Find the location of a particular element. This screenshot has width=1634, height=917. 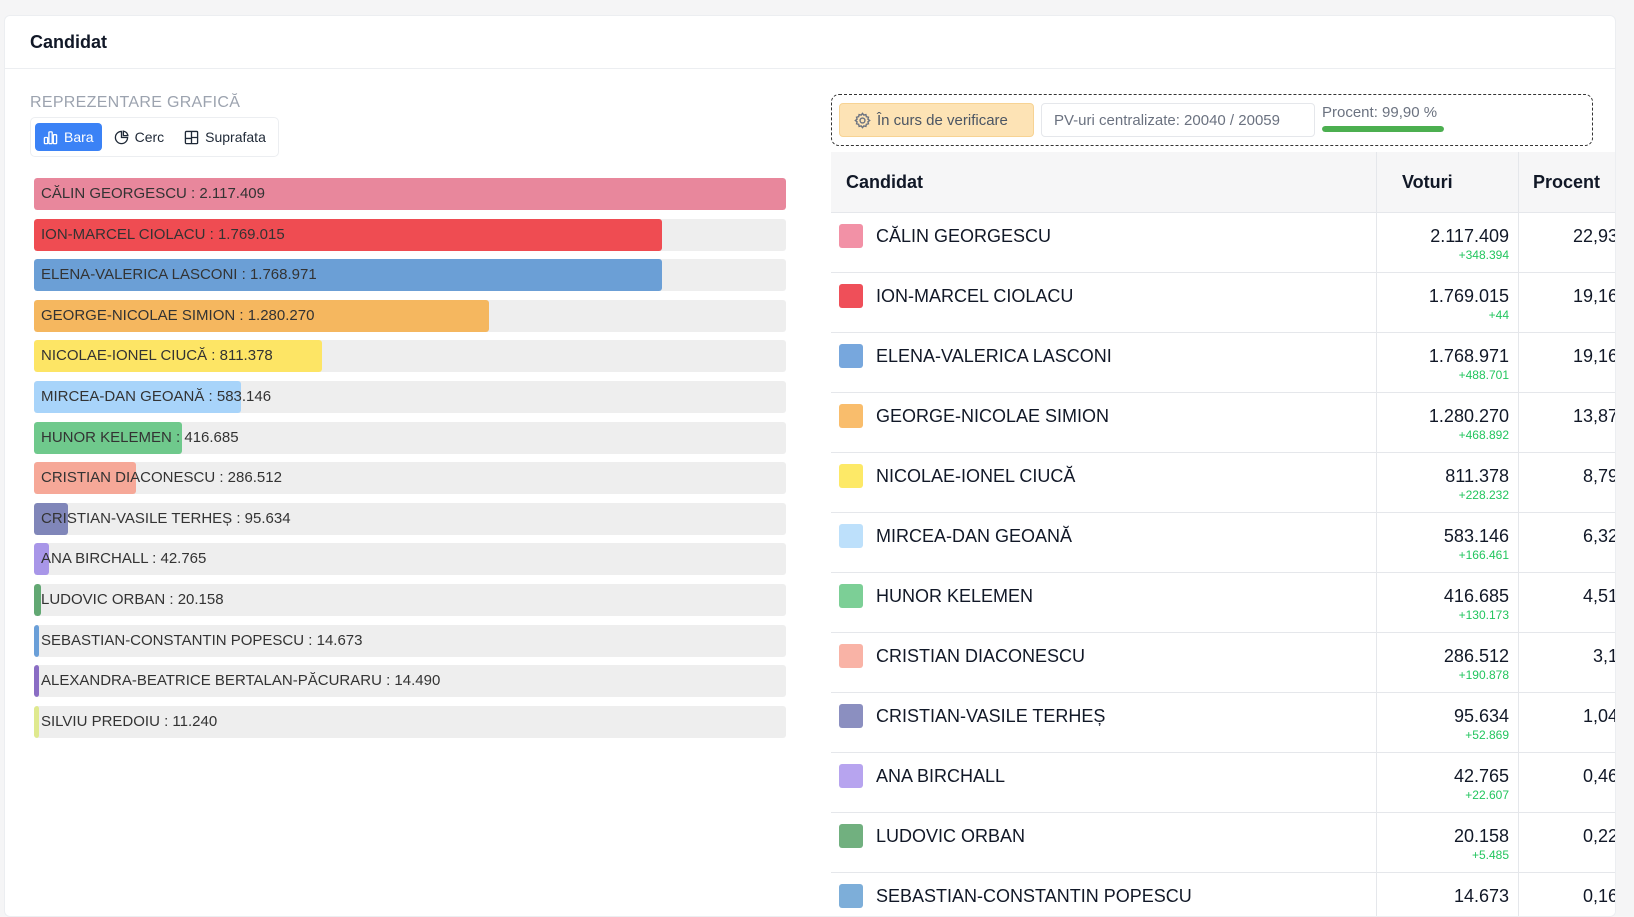

votes-value: 20.158 is located at coordinates (1443, 836).